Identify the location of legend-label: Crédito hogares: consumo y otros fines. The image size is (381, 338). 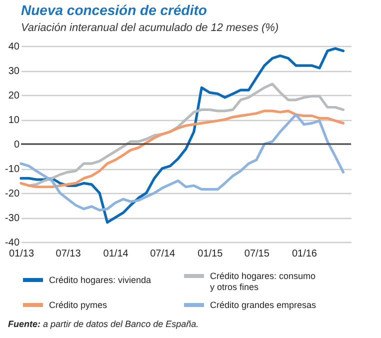
(263, 281).